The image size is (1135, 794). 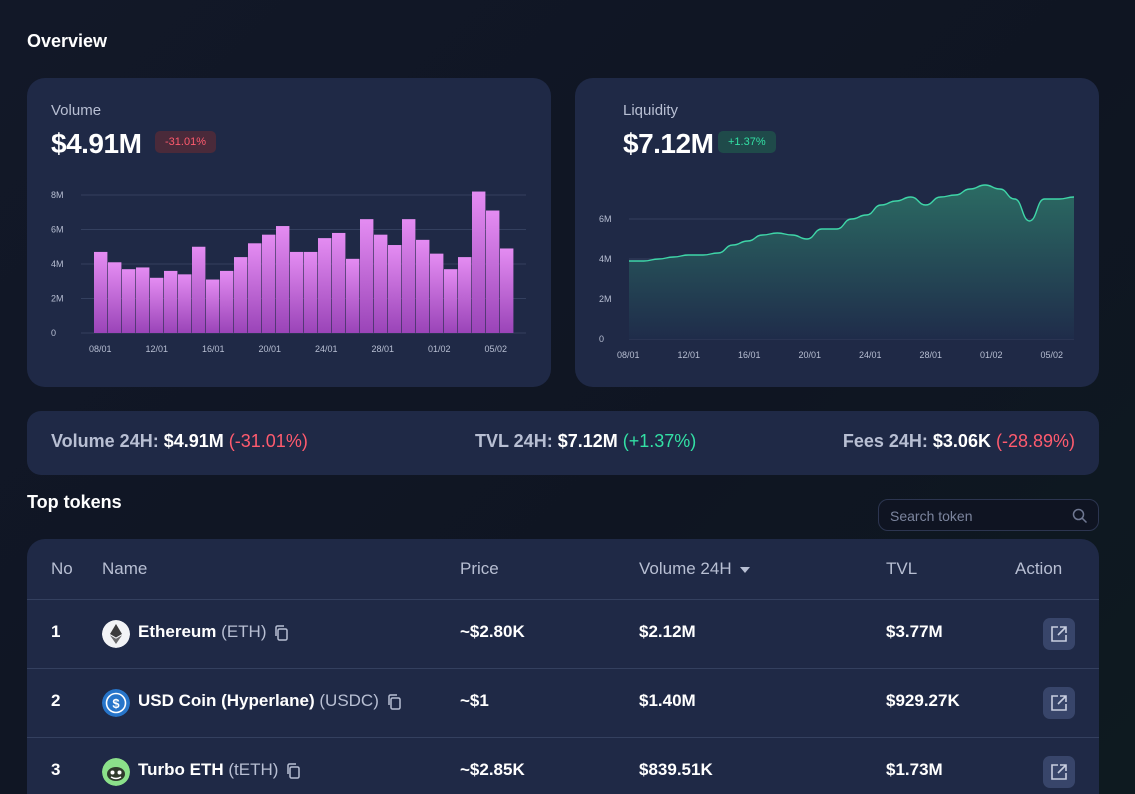 I want to click on y-tick-label: 8M, so click(x=57, y=195).